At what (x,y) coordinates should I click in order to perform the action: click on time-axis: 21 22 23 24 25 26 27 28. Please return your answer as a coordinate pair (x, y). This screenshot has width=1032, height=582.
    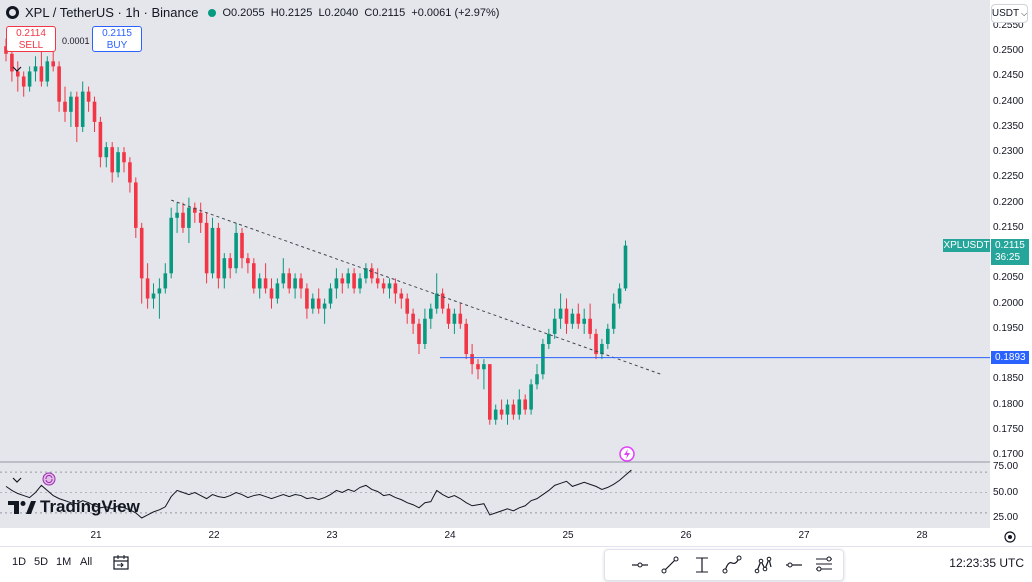
    Looking at the image, I should click on (495, 537).